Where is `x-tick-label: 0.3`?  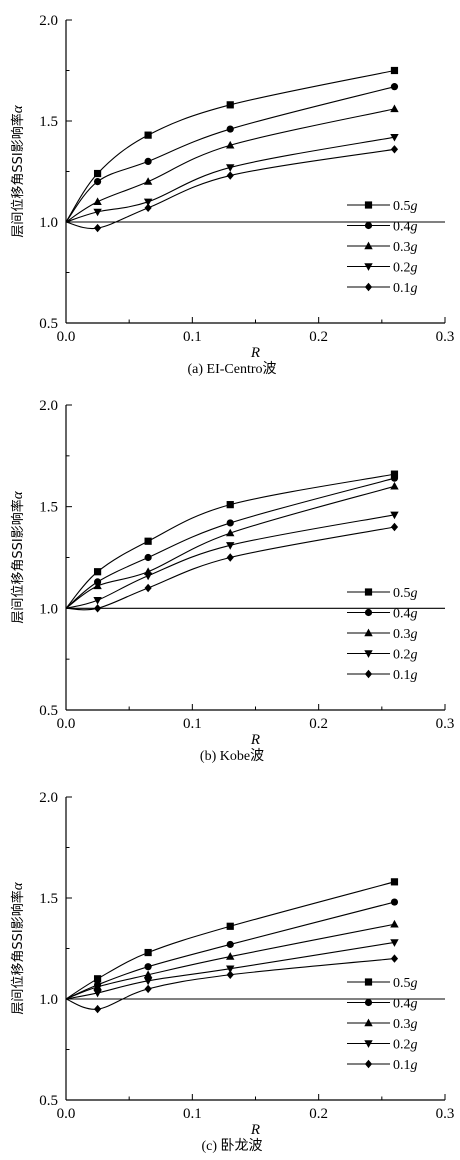
x-tick-label: 0.3 is located at coordinates (445, 724).